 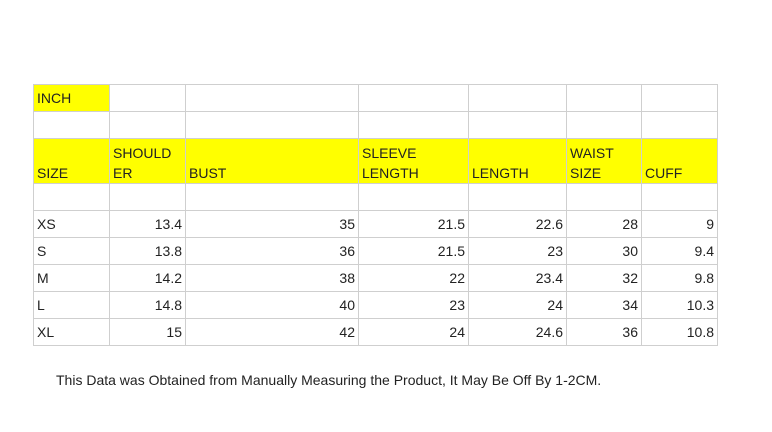 I want to click on header-cuff-label: CUFF, so click(x=664, y=173).